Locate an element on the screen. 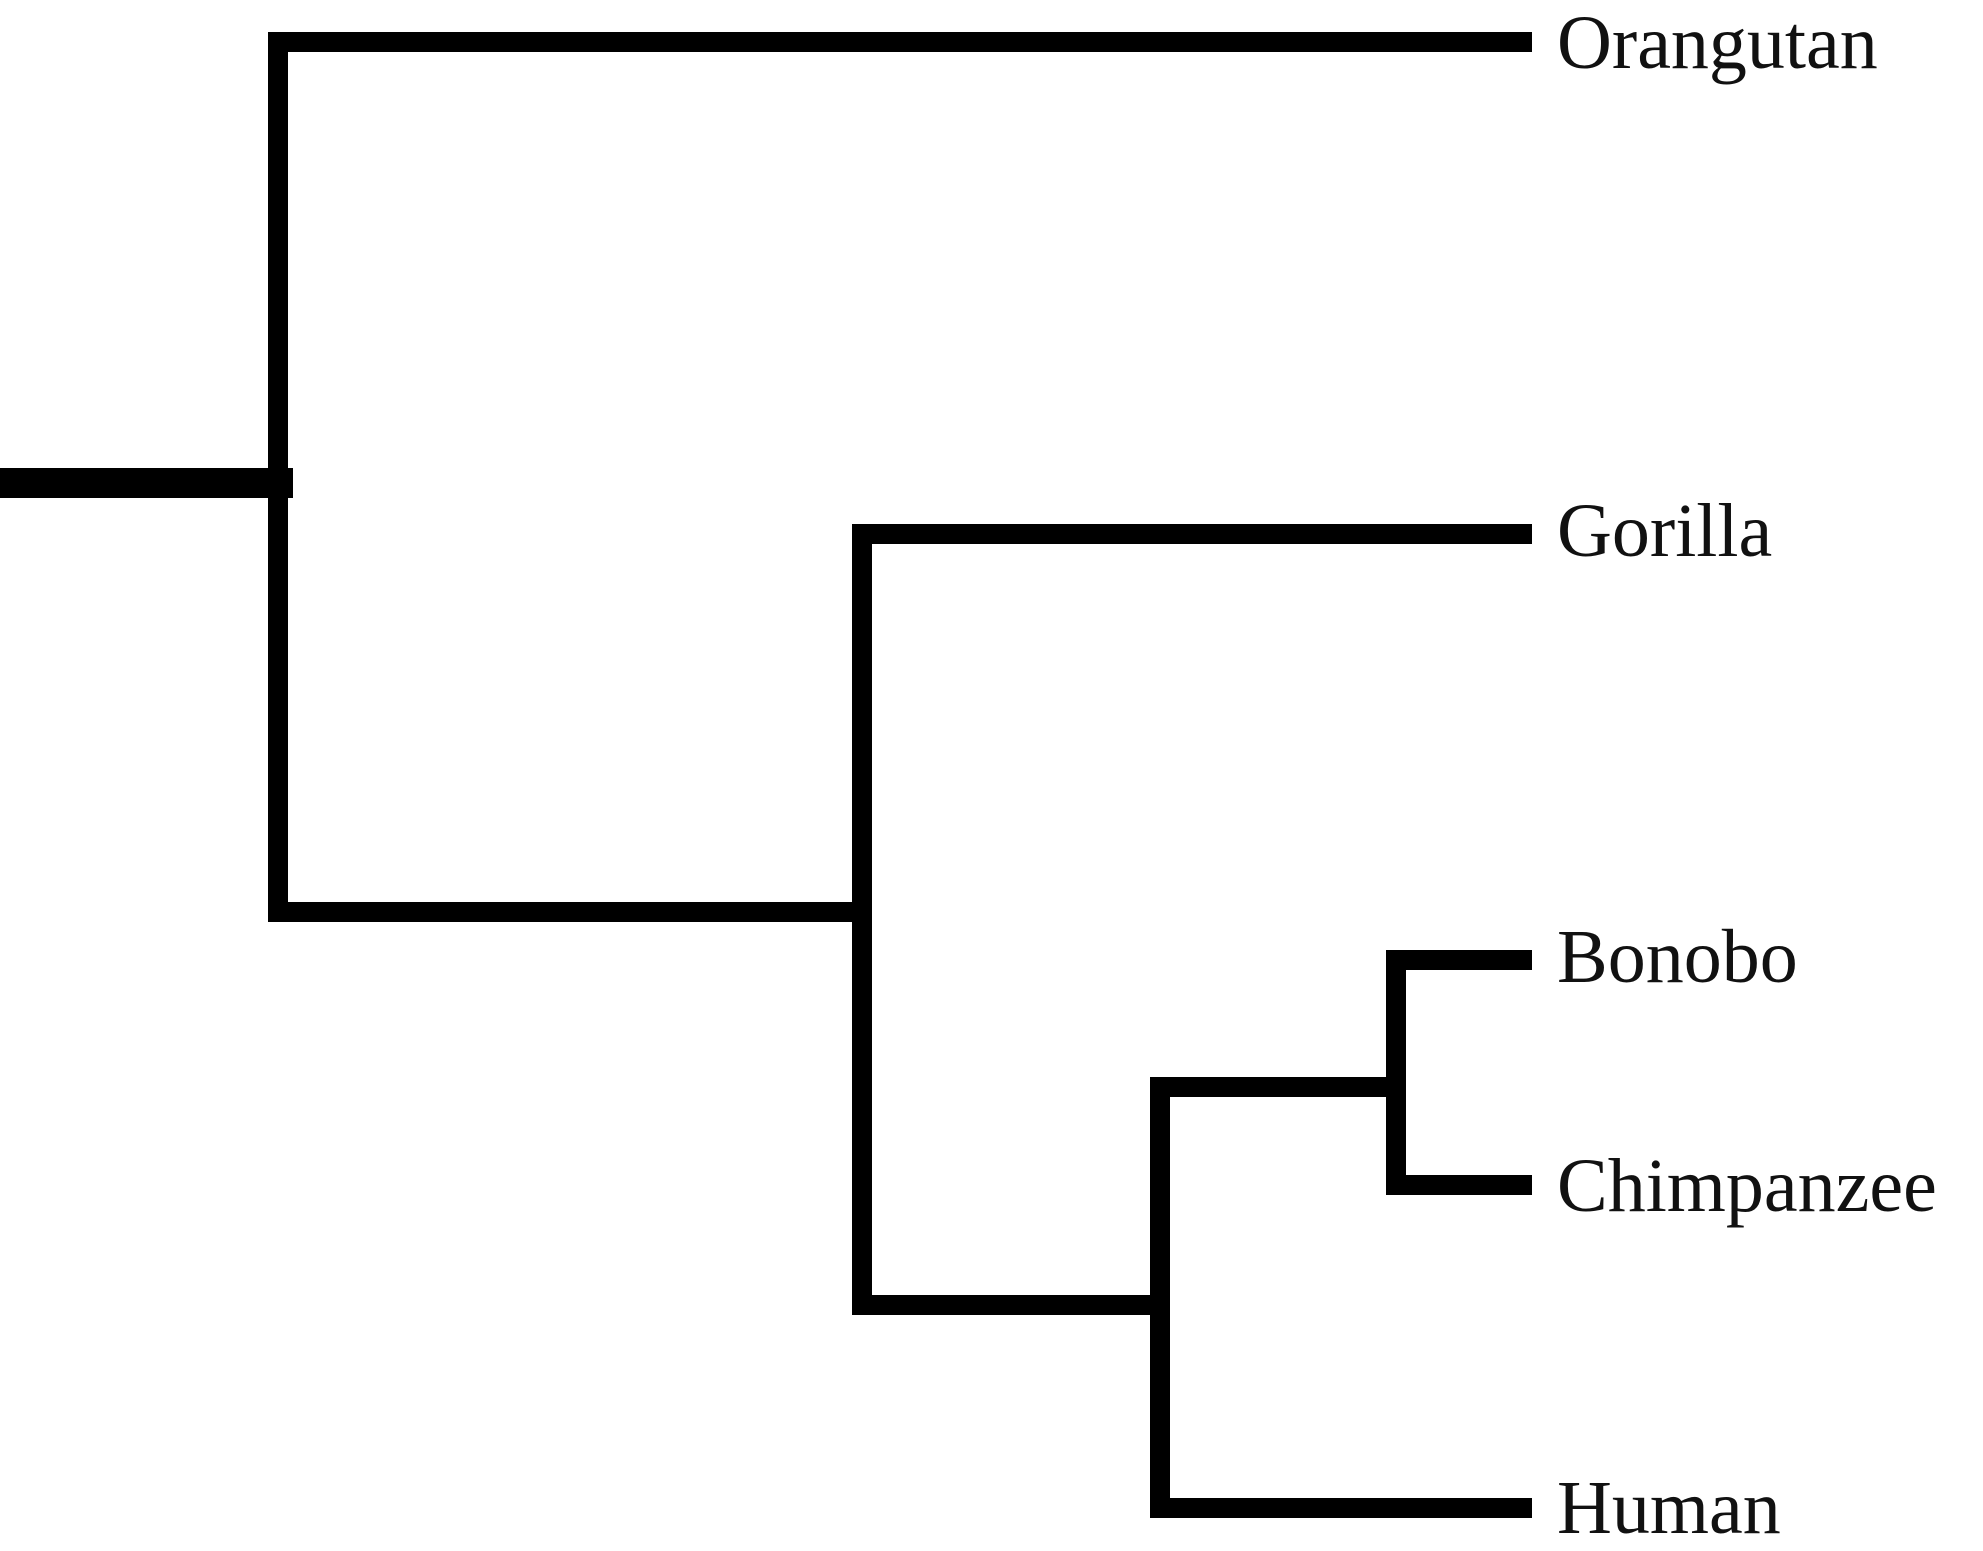 The height and width of the screenshot is (1551, 1983). taxon-label-orangutan: Orangutan is located at coordinates (1717, 43).